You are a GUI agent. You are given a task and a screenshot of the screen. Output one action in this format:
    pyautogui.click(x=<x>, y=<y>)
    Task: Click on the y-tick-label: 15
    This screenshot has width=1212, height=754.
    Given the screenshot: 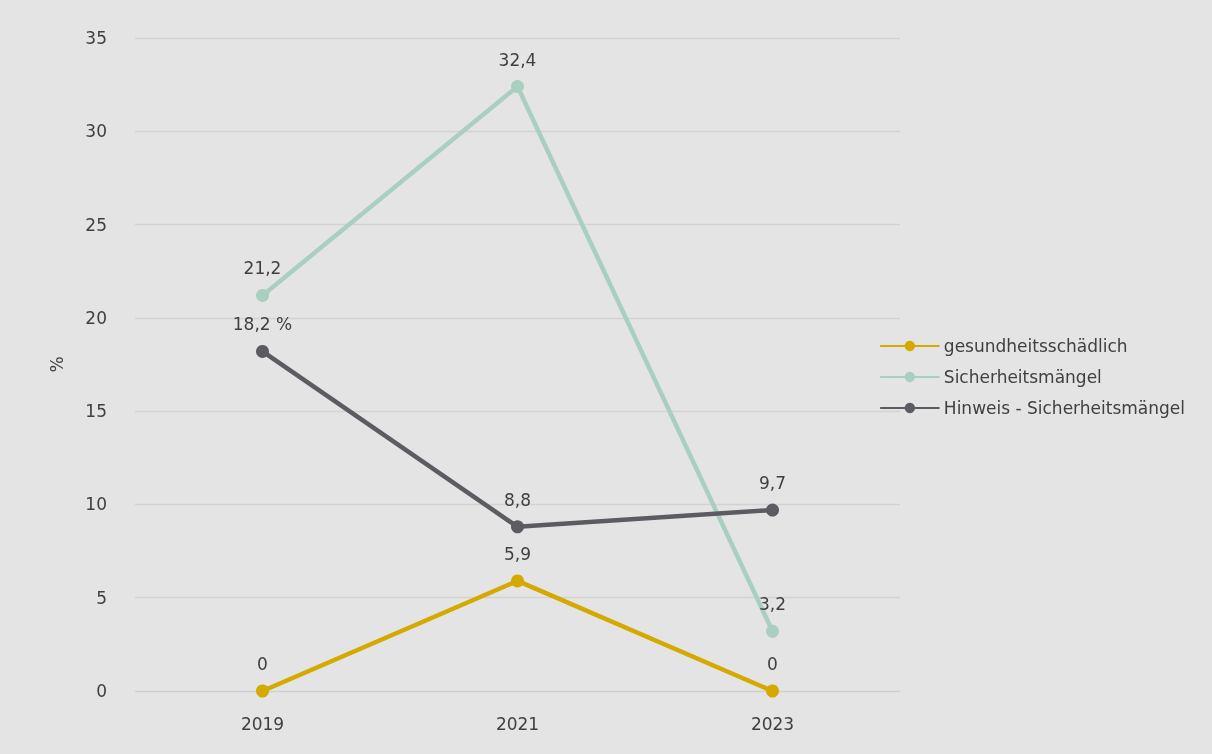 What is the action you would take?
    pyautogui.click(x=96, y=411)
    